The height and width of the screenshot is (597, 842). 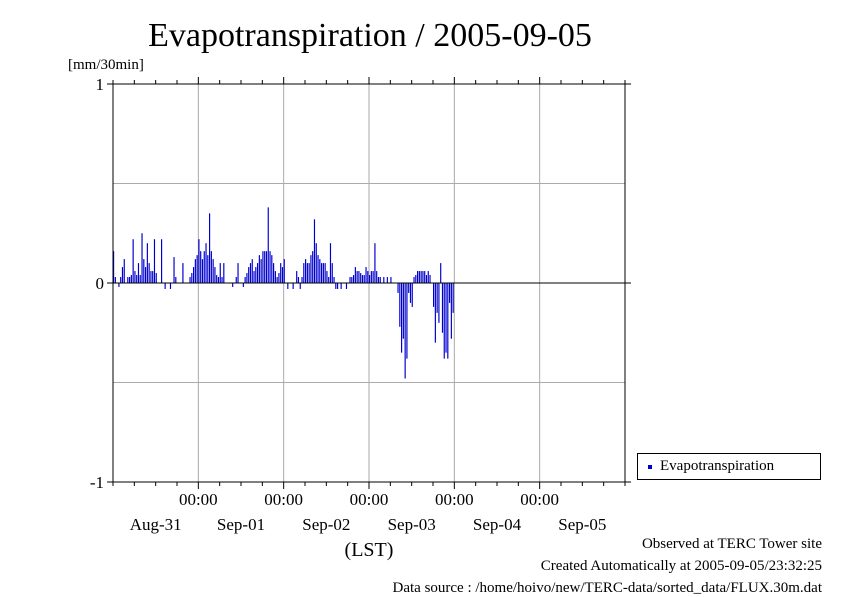 What do you see at coordinates (369, 550) in the screenshot?
I see `x-axis-label: (LST)` at bounding box center [369, 550].